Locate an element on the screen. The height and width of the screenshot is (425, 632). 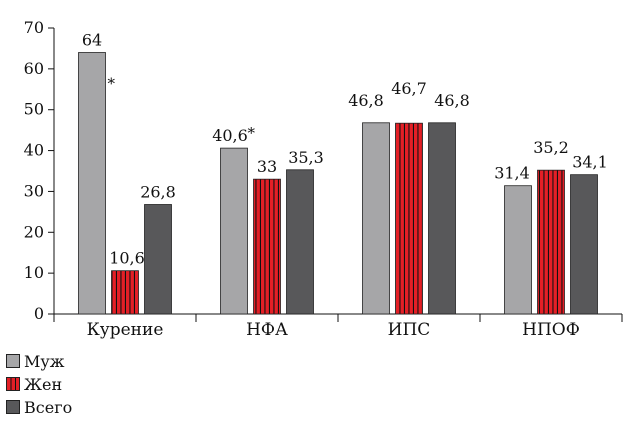
data-label: 33 is located at coordinates (267, 166).